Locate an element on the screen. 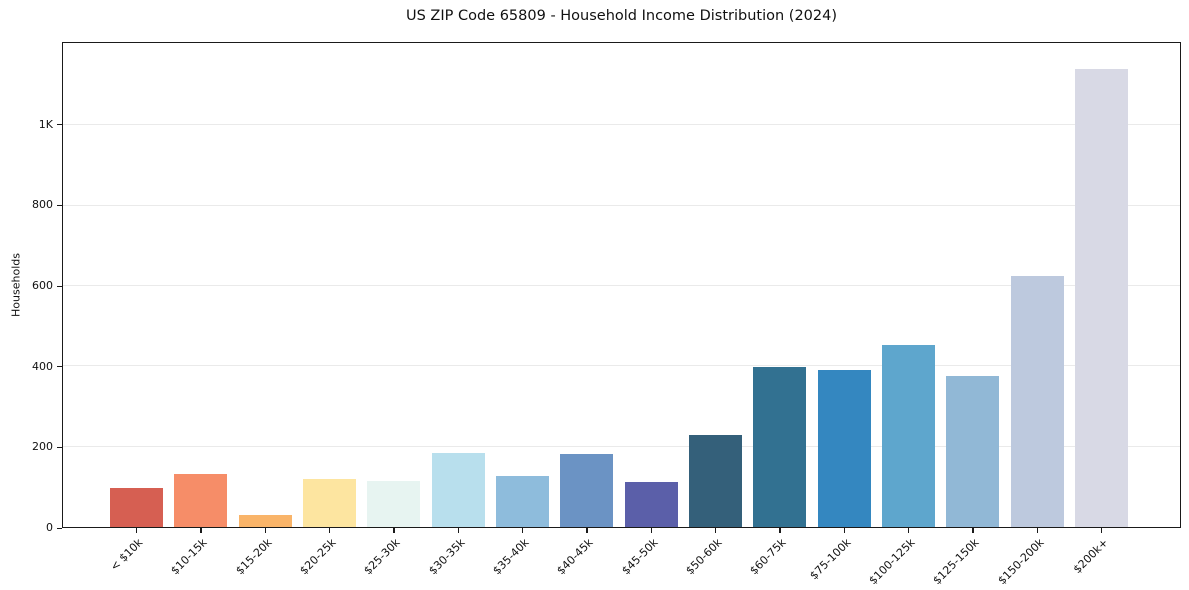 The height and width of the screenshot is (590, 1189). bar-slot: $30-35k is located at coordinates (455, 310).